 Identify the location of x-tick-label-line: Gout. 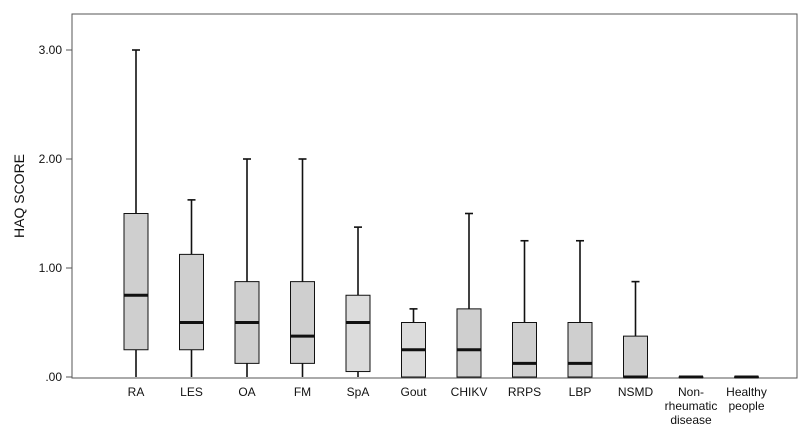
(413, 392).